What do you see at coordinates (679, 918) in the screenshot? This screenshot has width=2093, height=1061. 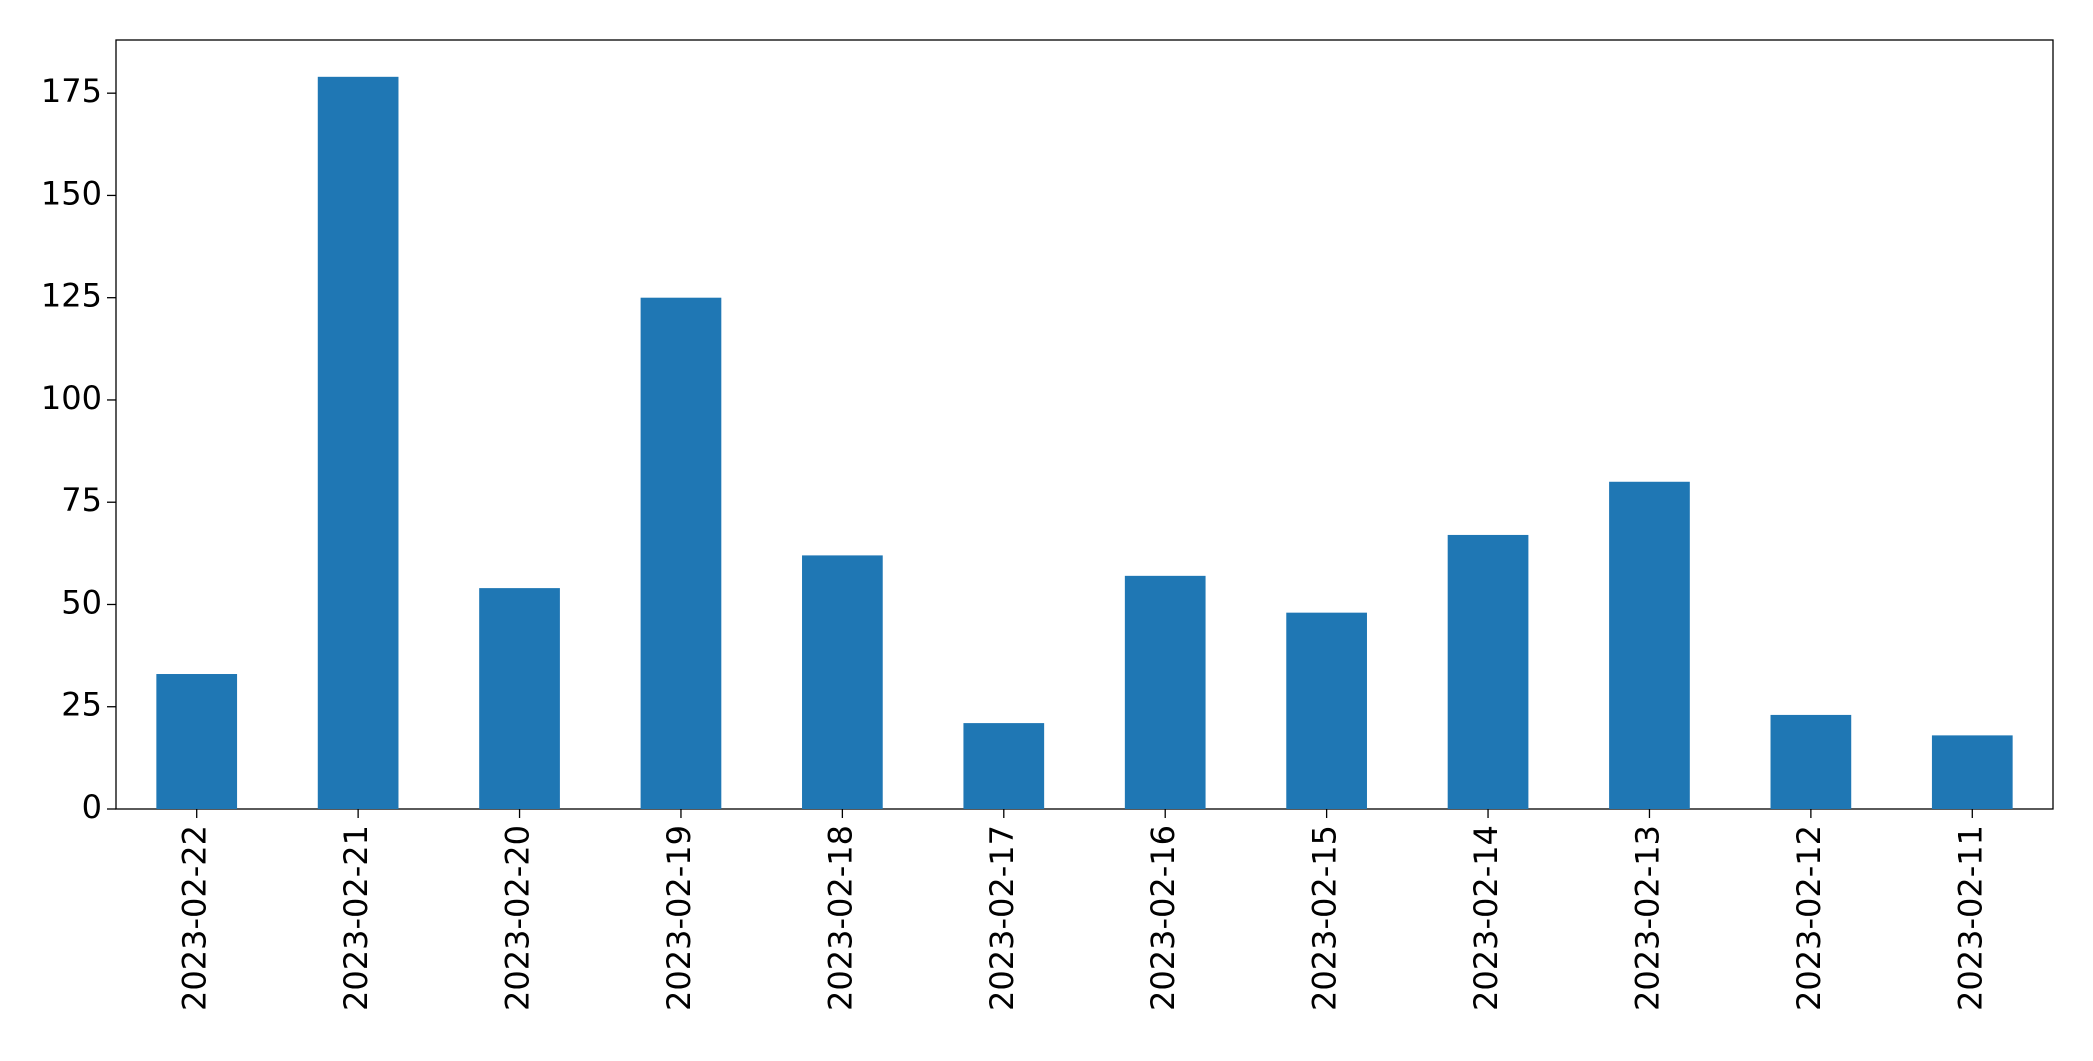 I see `x-tick-label: 2023-02-19` at bounding box center [679, 918].